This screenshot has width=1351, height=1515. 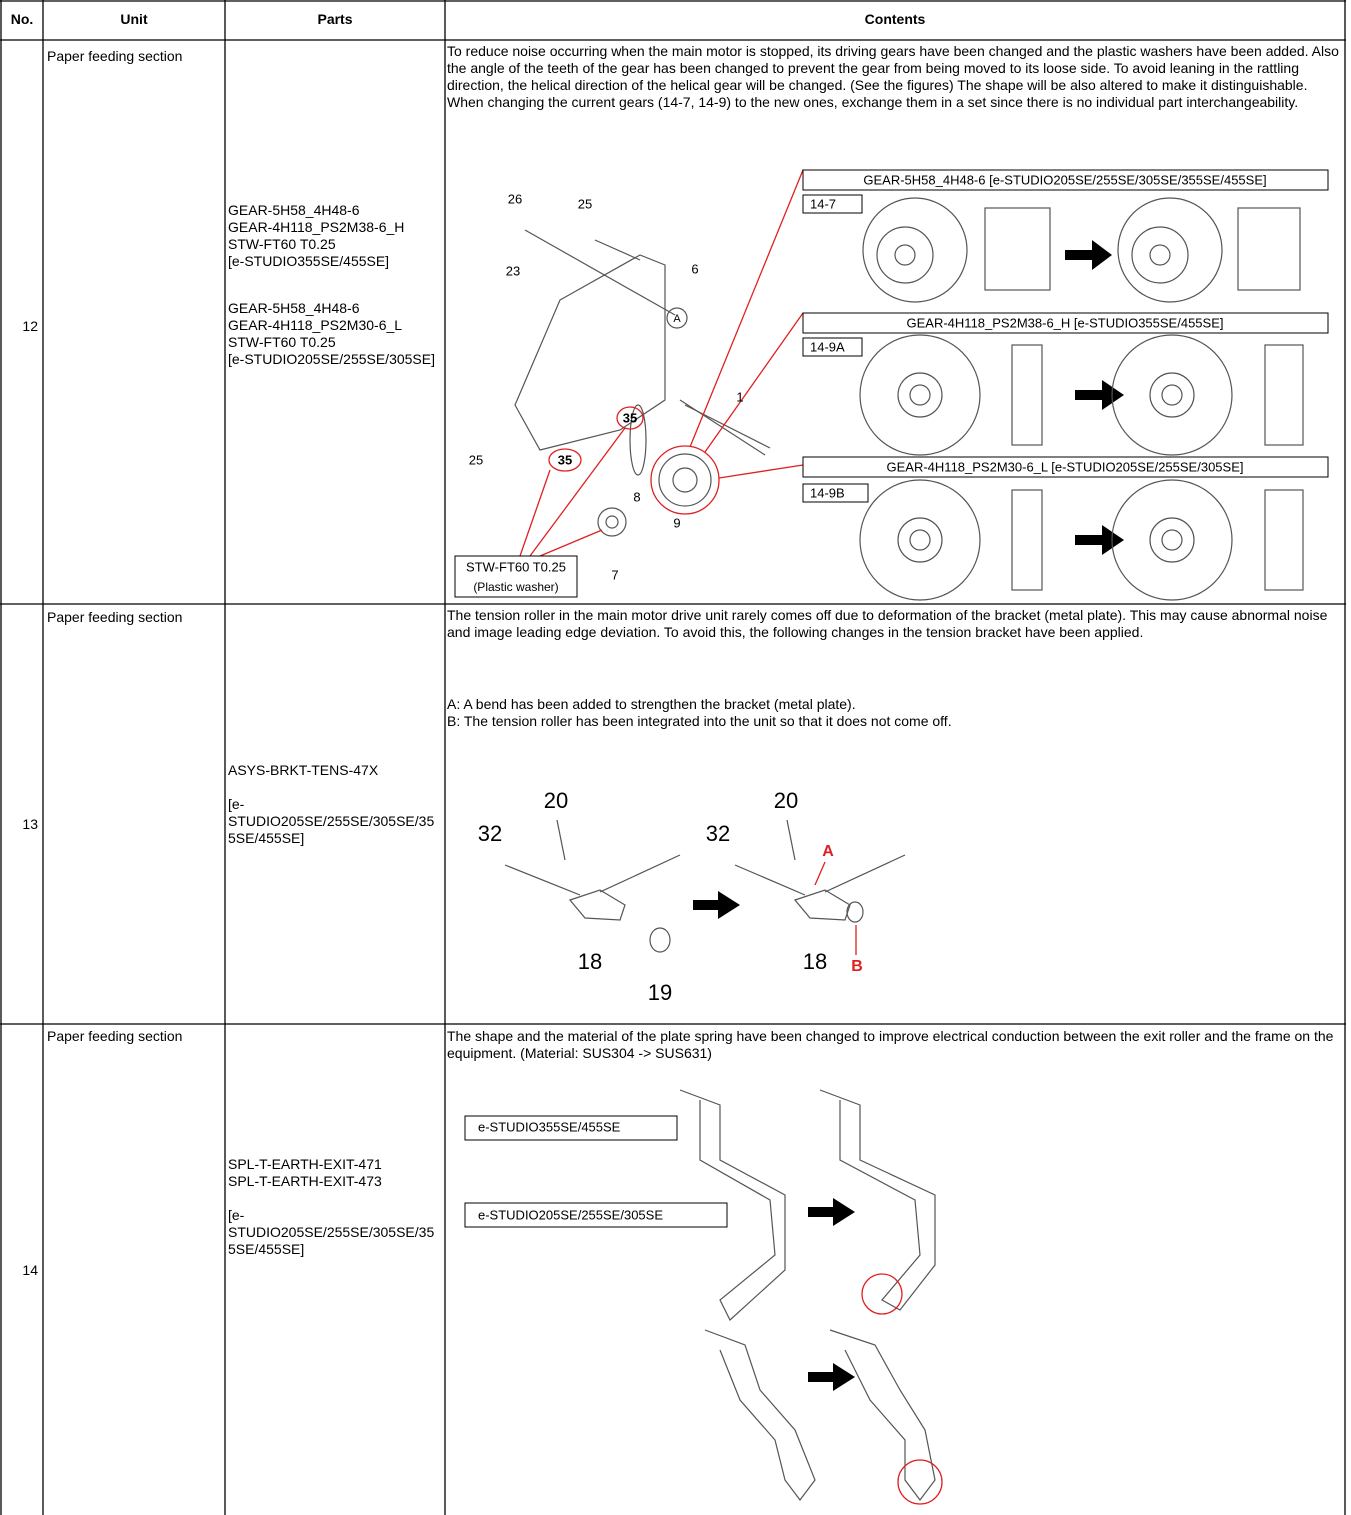 I want to click on part-number: 1, so click(x=739, y=396).